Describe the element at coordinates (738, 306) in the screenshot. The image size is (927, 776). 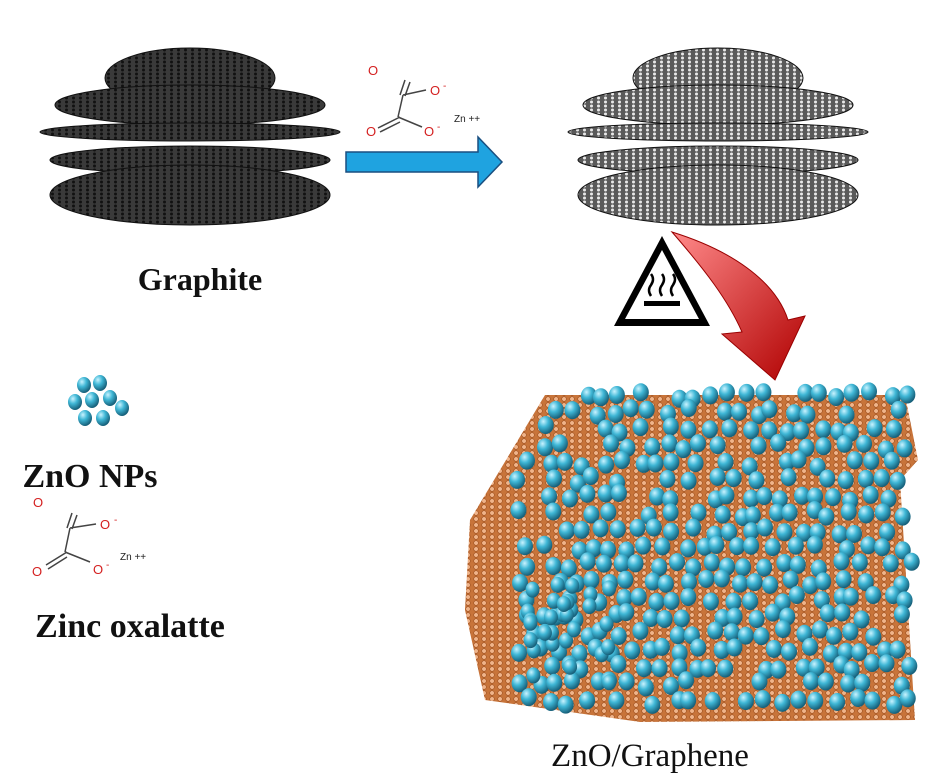
I see `heating-arrow` at that location.